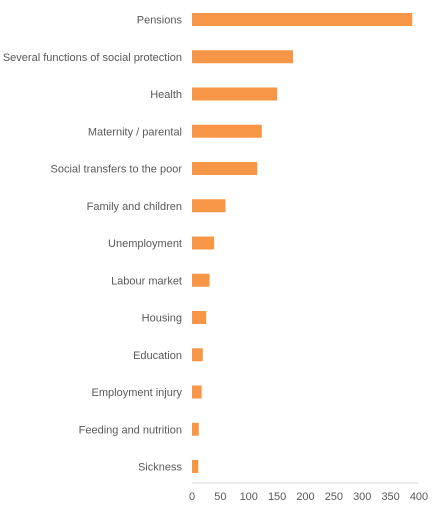  Describe the element at coordinates (162, 319) in the screenshot. I see `category-label: Housing` at that location.